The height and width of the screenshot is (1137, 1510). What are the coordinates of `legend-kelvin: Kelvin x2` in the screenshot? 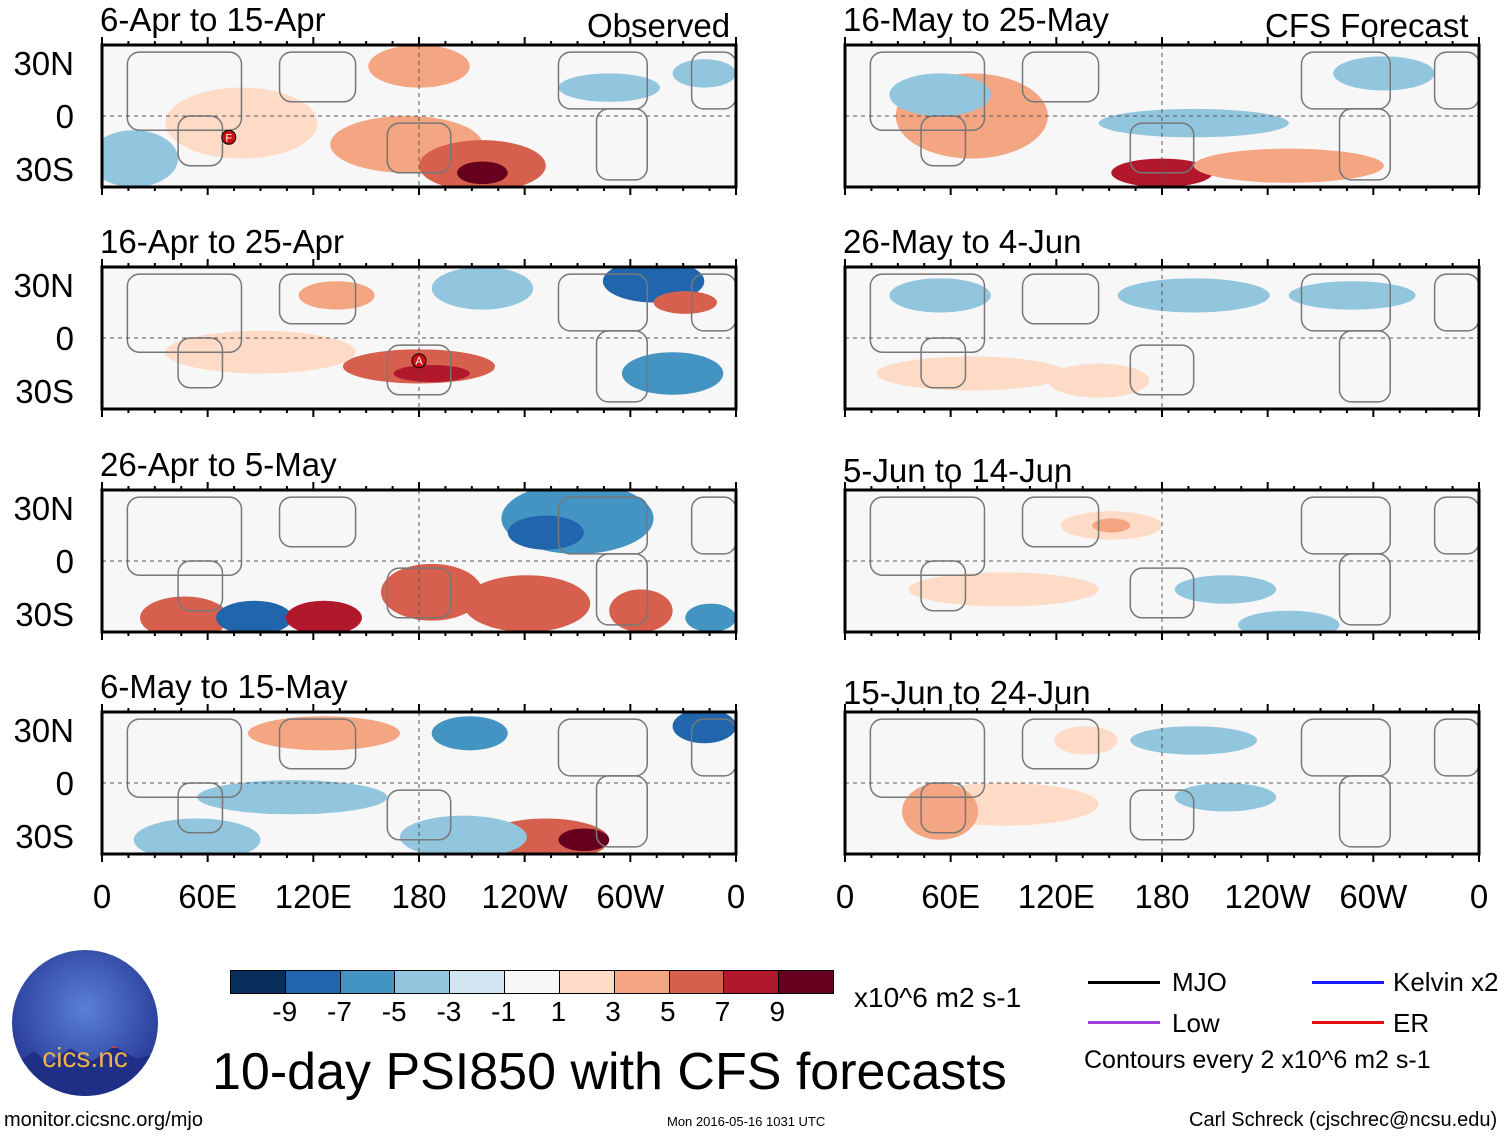 It's located at (1446, 982).